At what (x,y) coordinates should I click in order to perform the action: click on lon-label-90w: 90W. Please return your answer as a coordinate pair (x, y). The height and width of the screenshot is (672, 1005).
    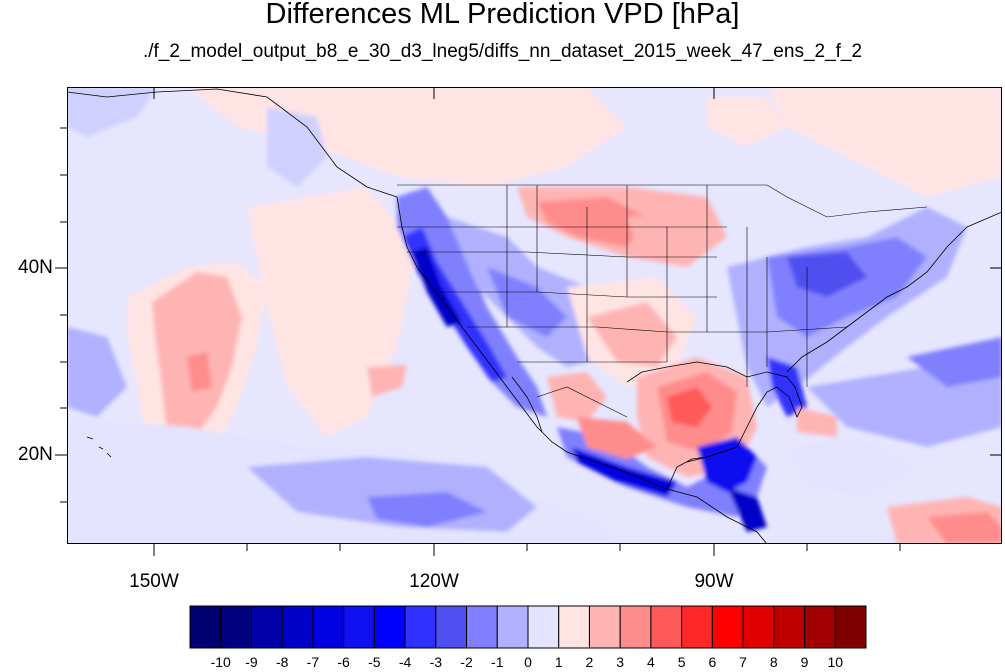
    Looking at the image, I should click on (714, 581).